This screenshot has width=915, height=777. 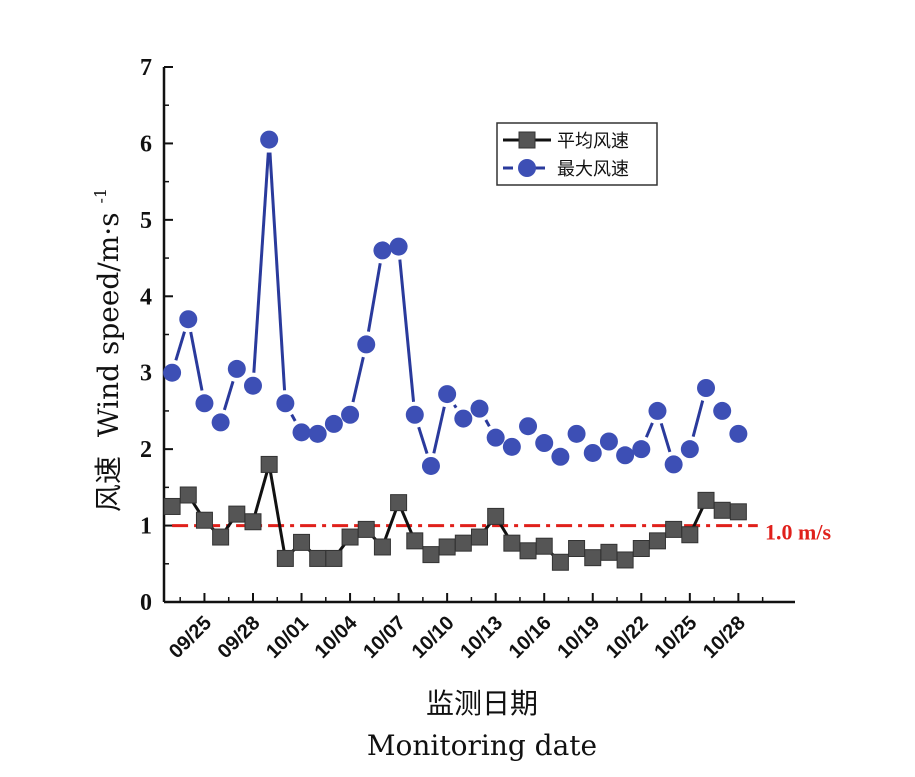 I want to click on y-tick-label: 6, so click(x=146, y=144).